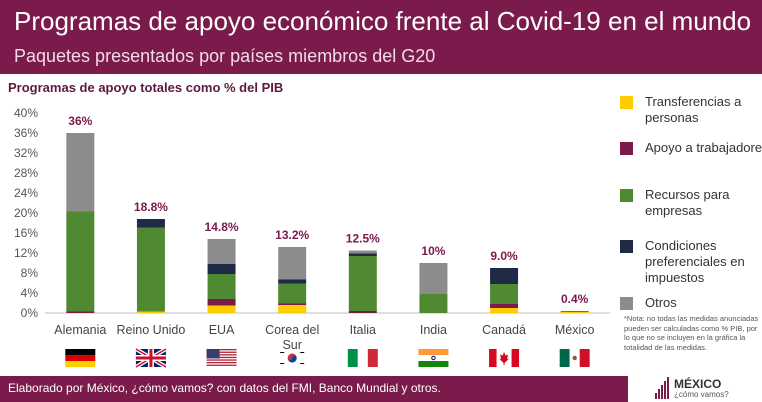 Image resolution: width=762 pixels, height=402 pixels. What do you see at coordinates (362, 358) in the screenshot?
I see `italy-flag-icon` at bounding box center [362, 358].